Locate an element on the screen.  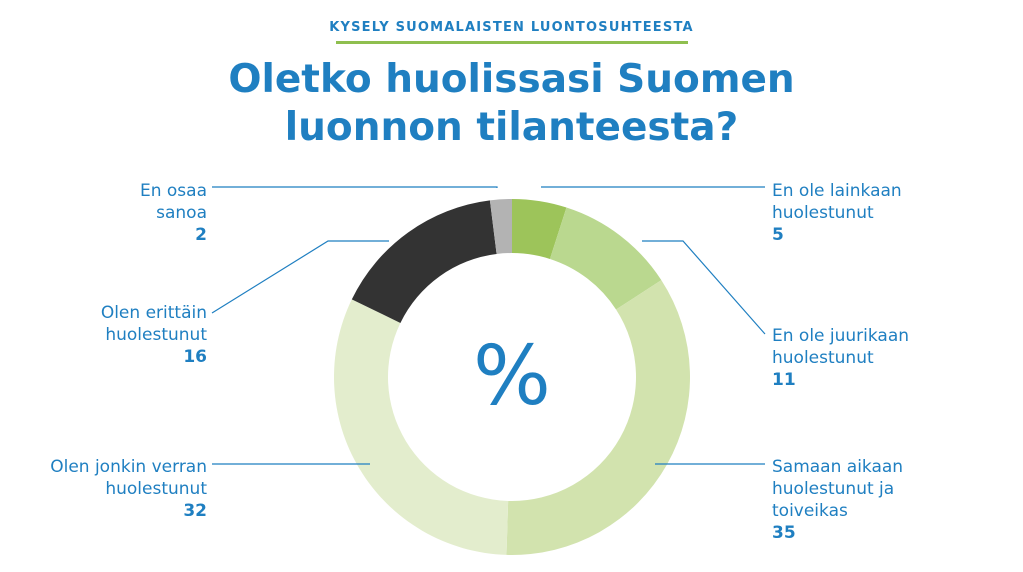
kicker-underline is located at coordinates (512, 42).